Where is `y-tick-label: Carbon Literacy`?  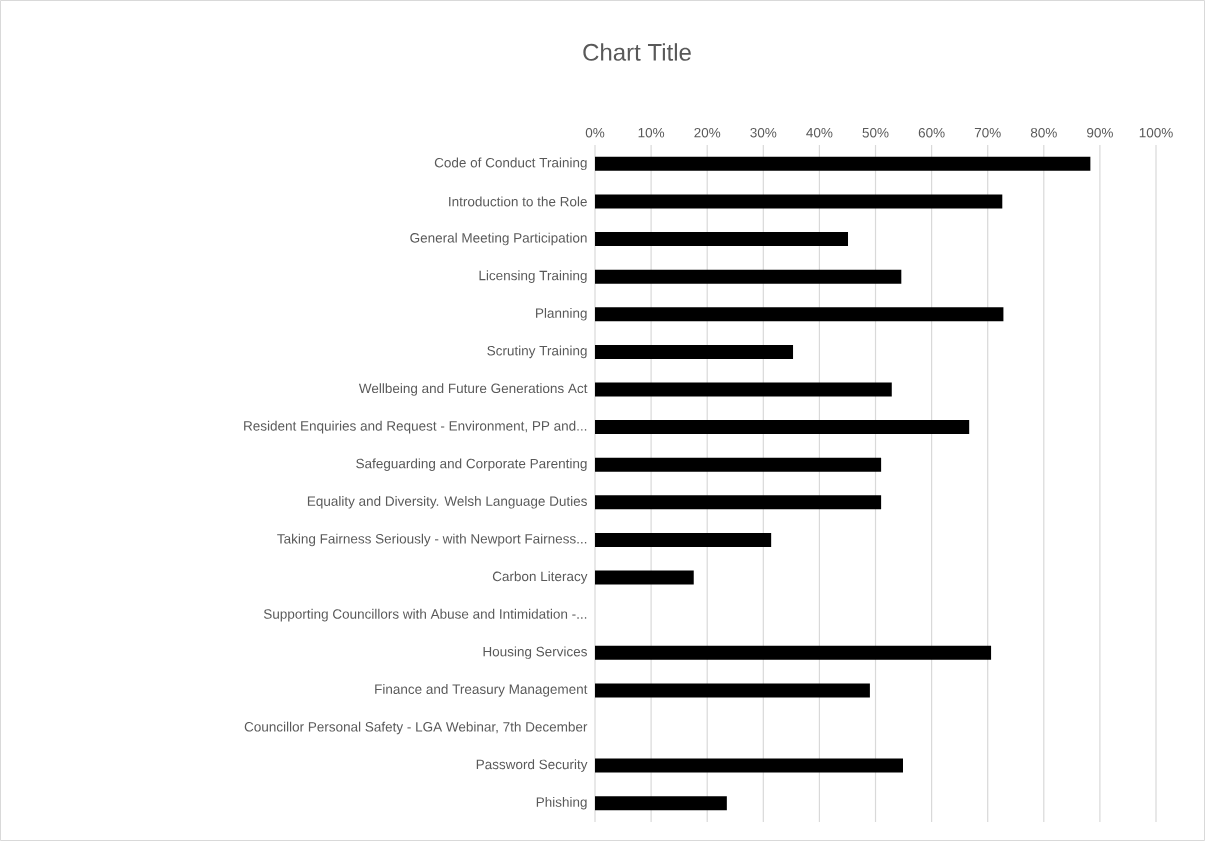 y-tick-label: Carbon Literacy is located at coordinates (540, 577).